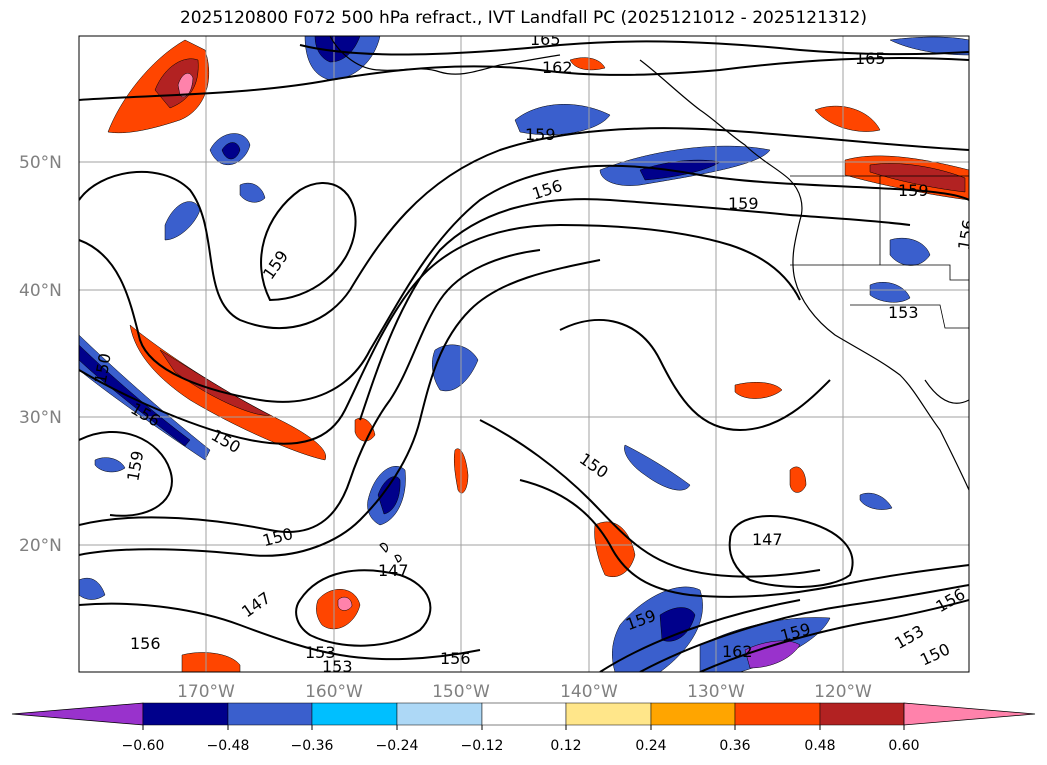 The width and height of the screenshot is (1047, 765). I want to click on colorbar-tick-label: 0.36, so click(734, 746).